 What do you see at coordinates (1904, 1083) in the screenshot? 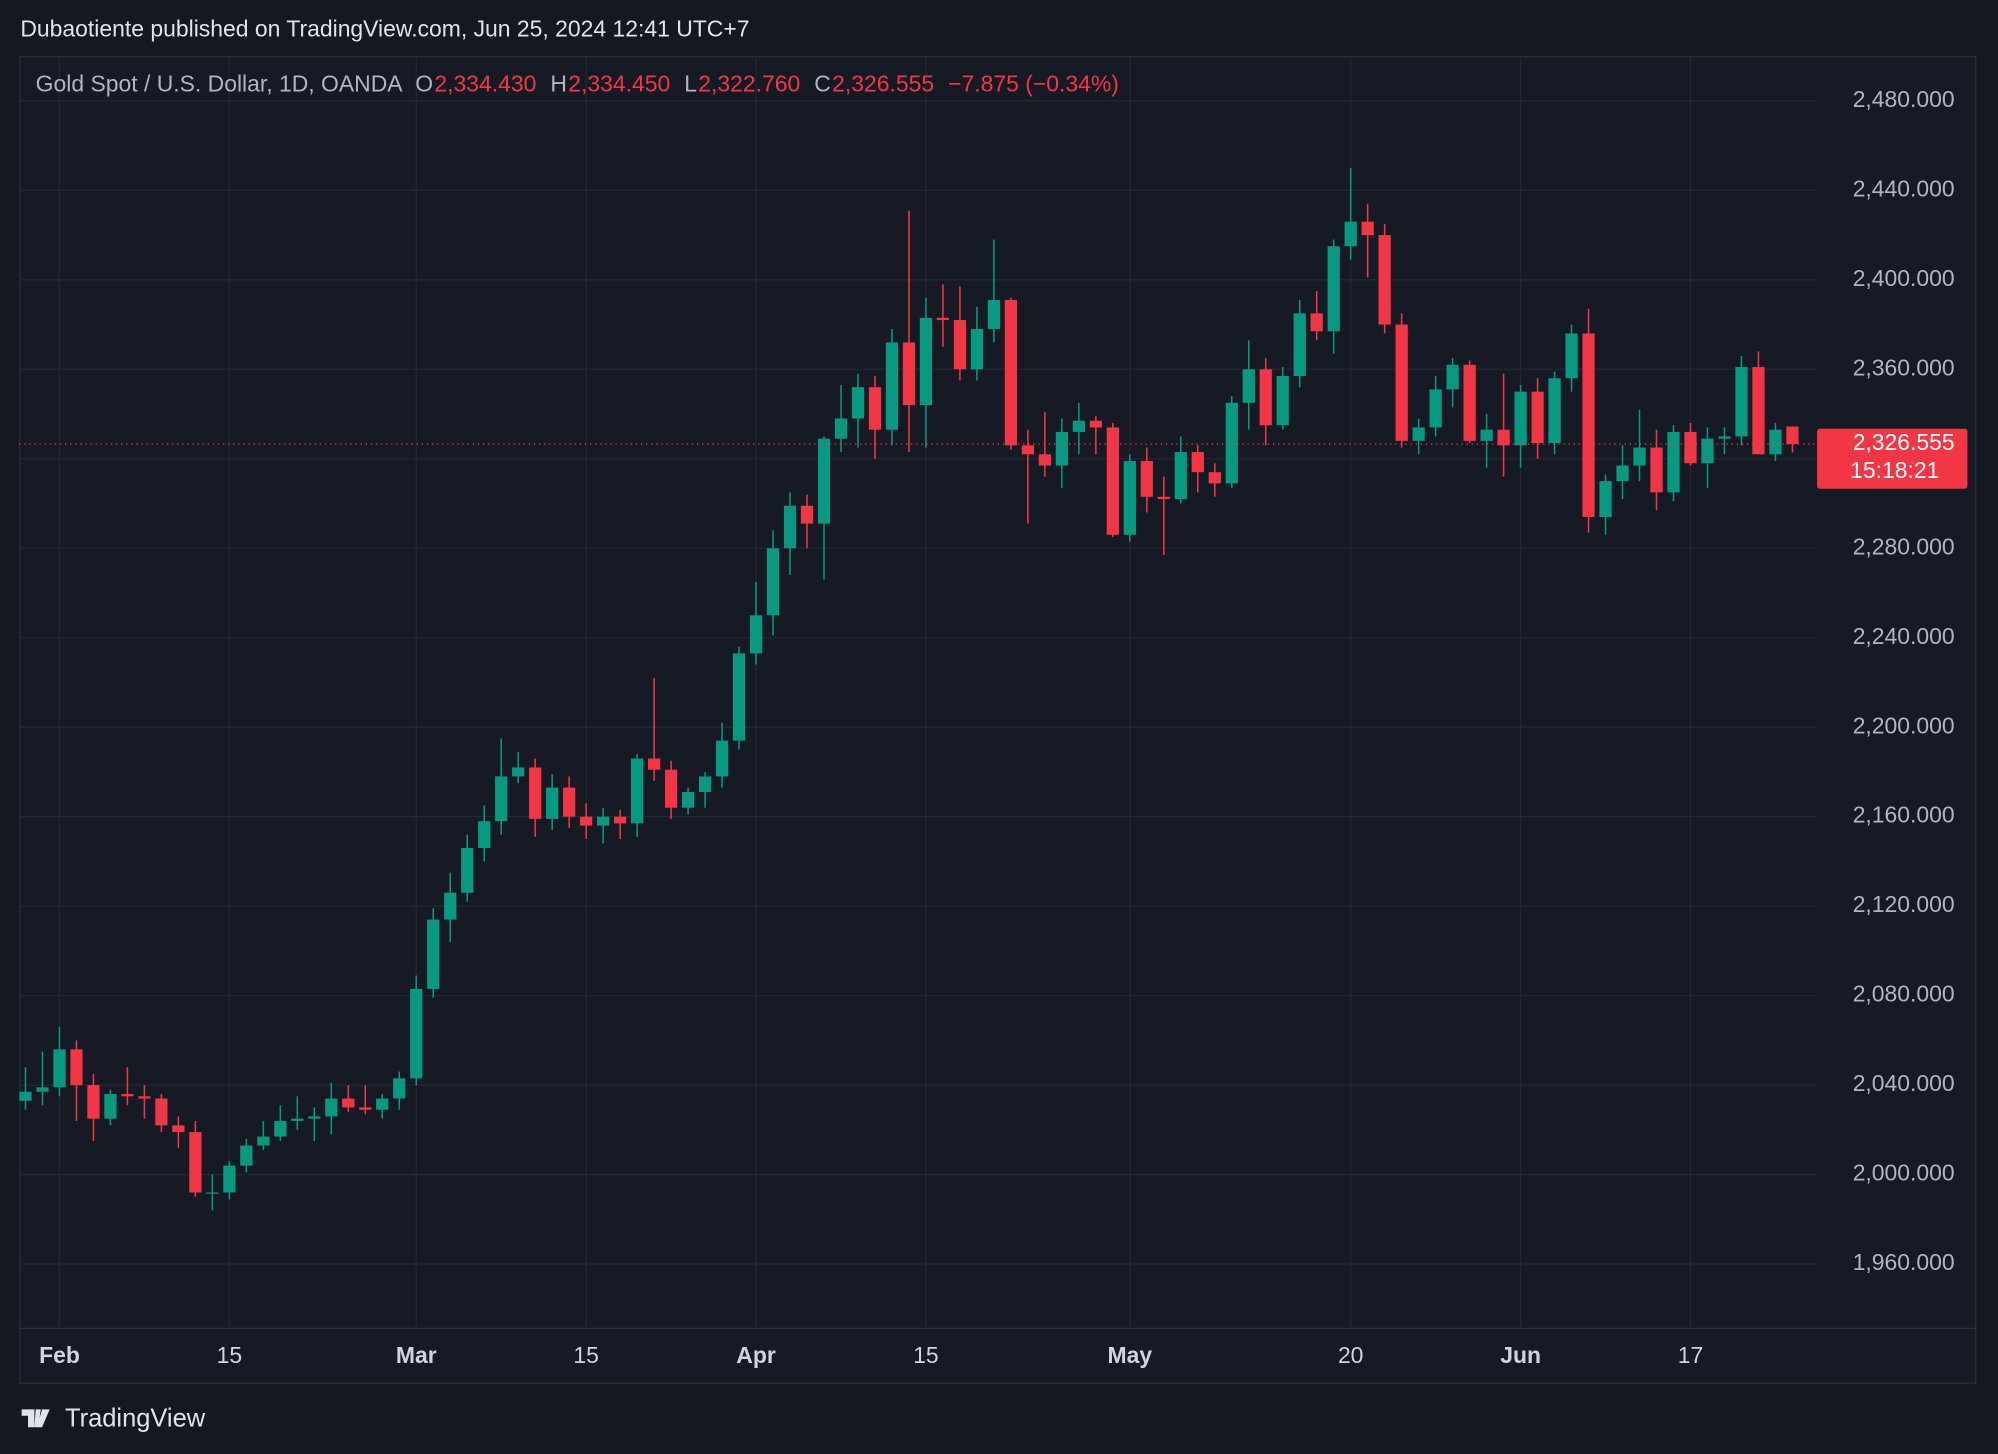
I see `y-tick-label: 2,040.000` at bounding box center [1904, 1083].